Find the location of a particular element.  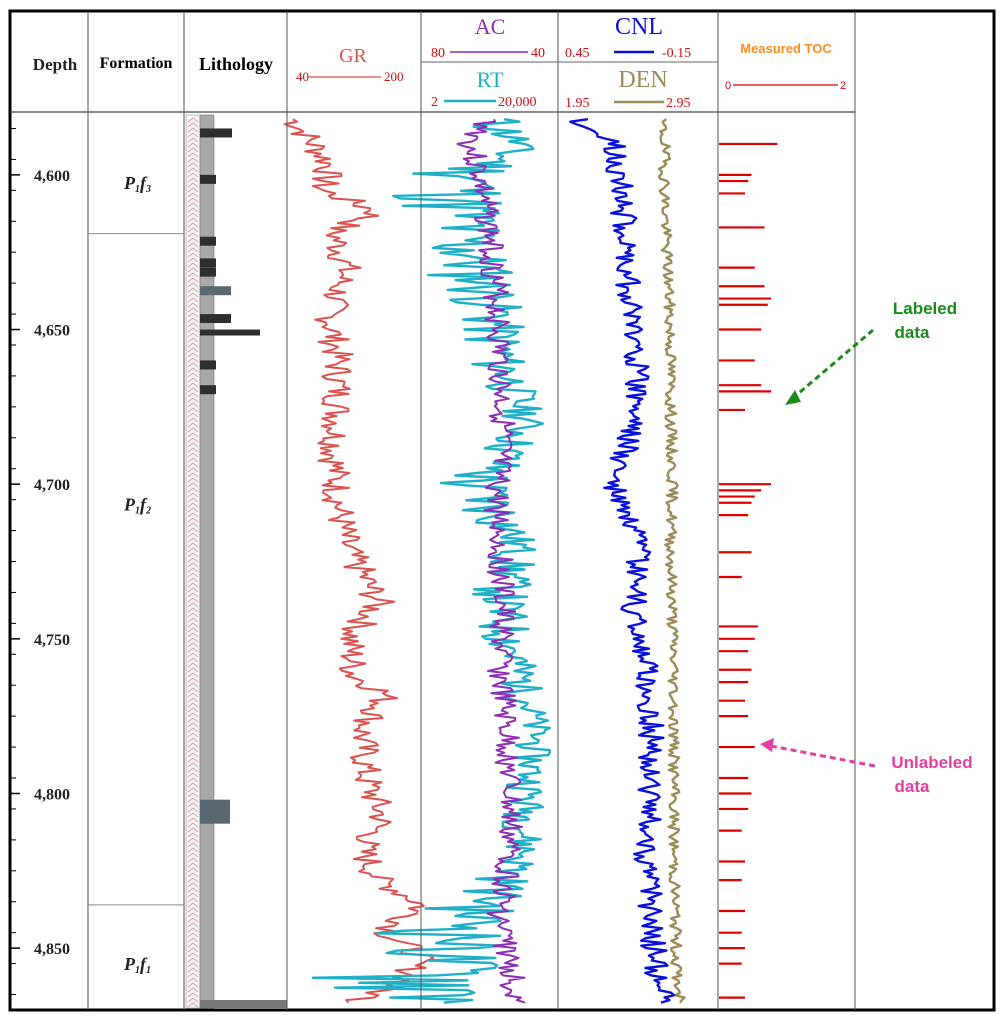

unlabeled-data-arrow is located at coordinates (823, 756).